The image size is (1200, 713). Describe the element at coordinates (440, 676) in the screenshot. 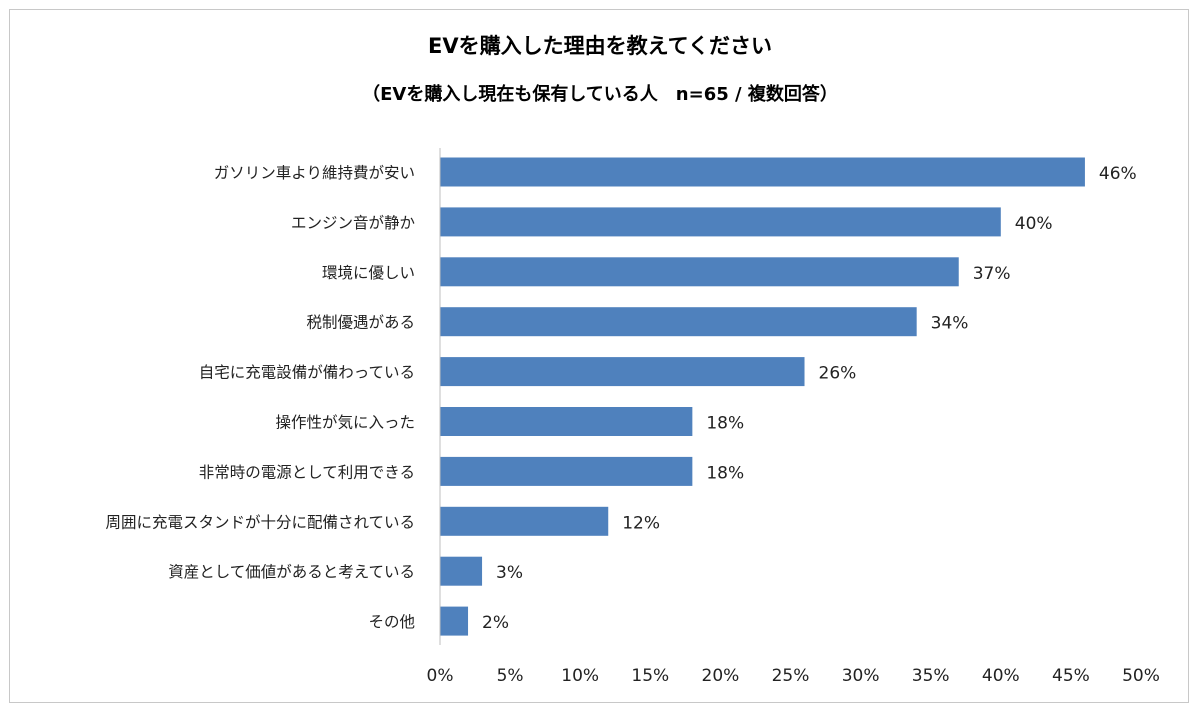

I see `x-tick-label-0: 0%` at that location.